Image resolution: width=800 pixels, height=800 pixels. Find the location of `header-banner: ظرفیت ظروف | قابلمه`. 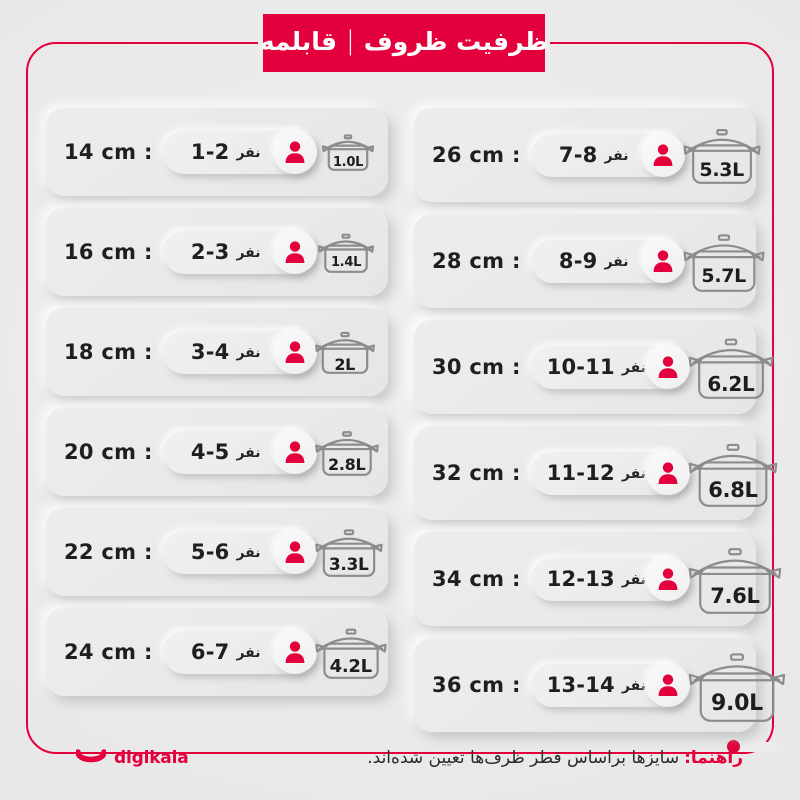

header-banner: ظرفیت ظروف | قابلمه is located at coordinates (404, 43).